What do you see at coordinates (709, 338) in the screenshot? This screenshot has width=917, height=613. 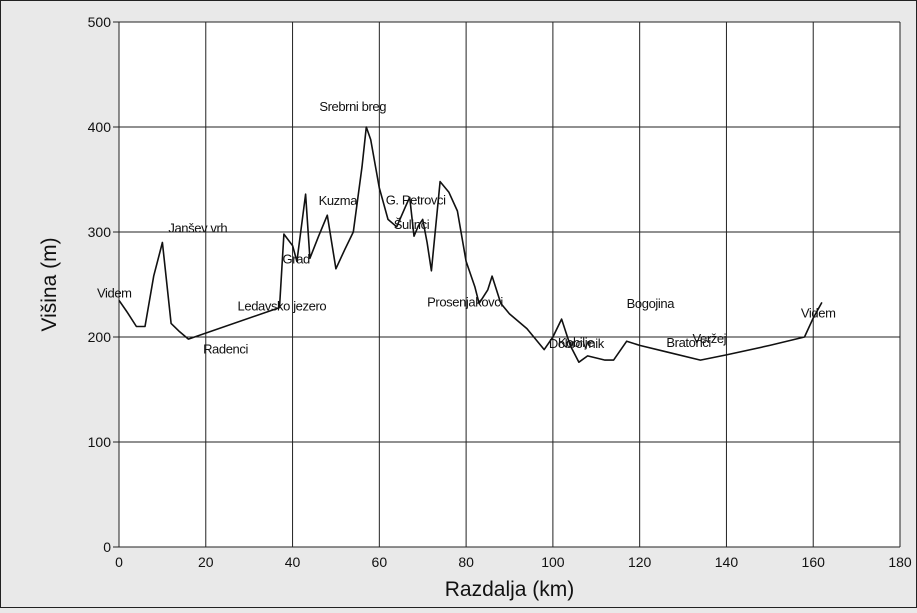 I see `place-label: Veržej` at bounding box center [709, 338].